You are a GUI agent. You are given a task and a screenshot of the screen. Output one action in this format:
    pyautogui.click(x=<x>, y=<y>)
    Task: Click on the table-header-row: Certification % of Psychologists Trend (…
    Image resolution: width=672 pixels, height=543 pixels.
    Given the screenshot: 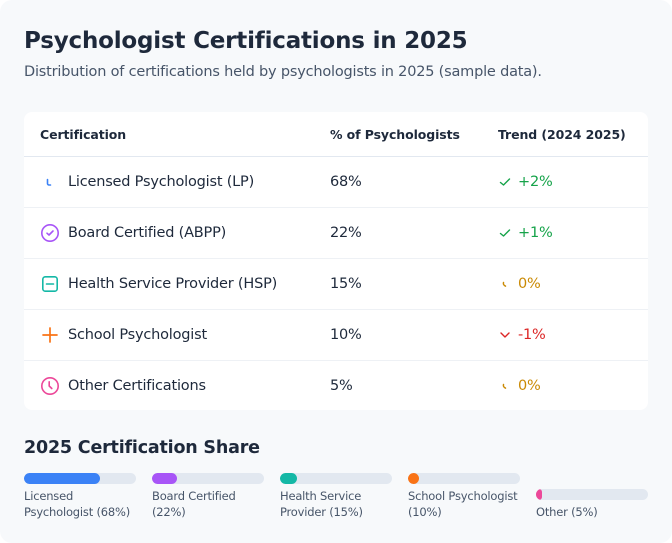 What is the action you would take?
    pyautogui.click(x=336, y=134)
    